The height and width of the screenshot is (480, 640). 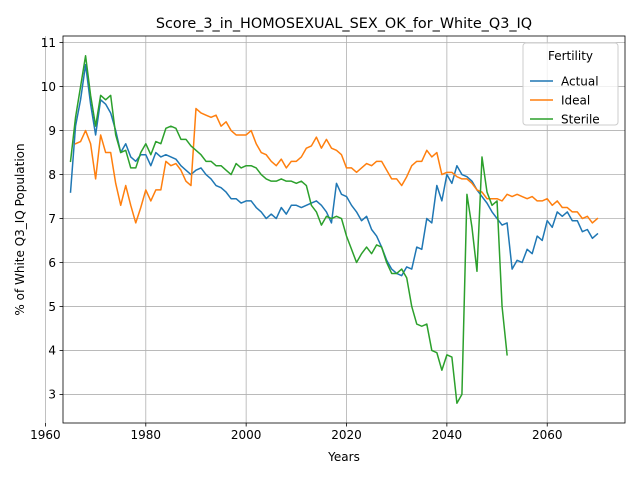 I want to click on y-tick-label: 3, so click(x=52, y=395).